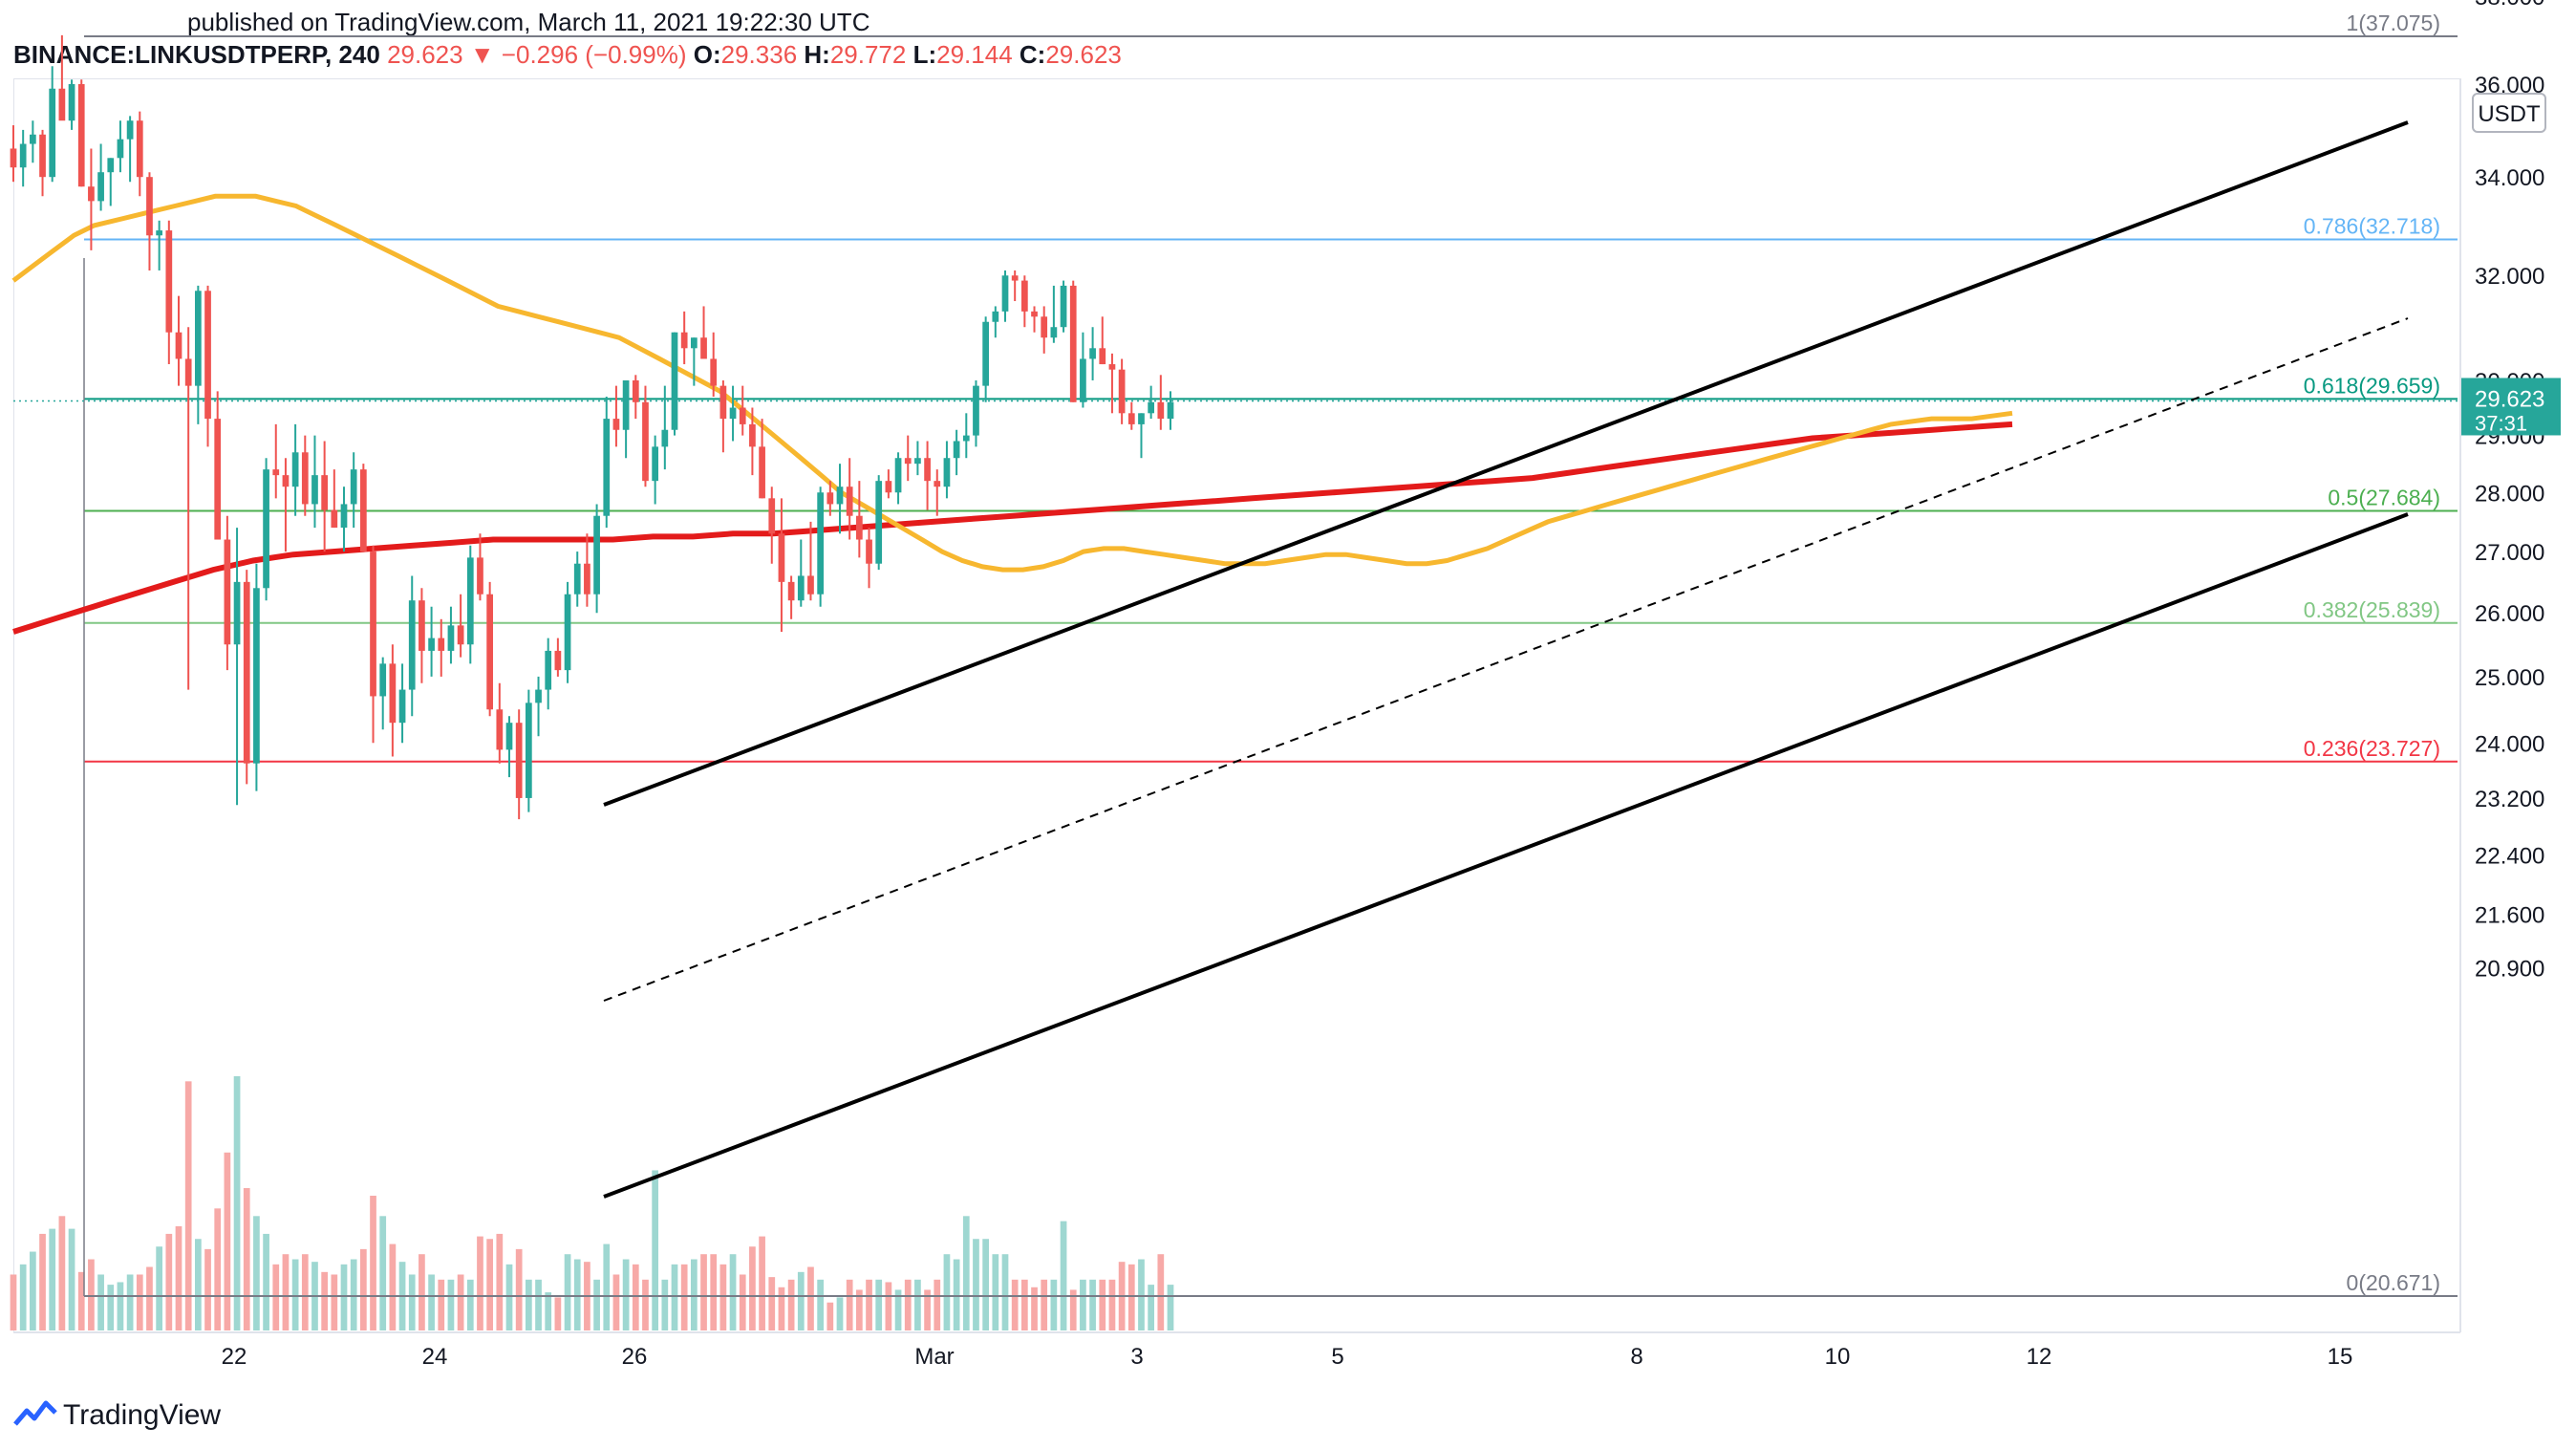 The image size is (2576, 1449). What do you see at coordinates (35, 1413) in the screenshot?
I see `tradingview-logo-icon` at bounding box center [35, 1413].